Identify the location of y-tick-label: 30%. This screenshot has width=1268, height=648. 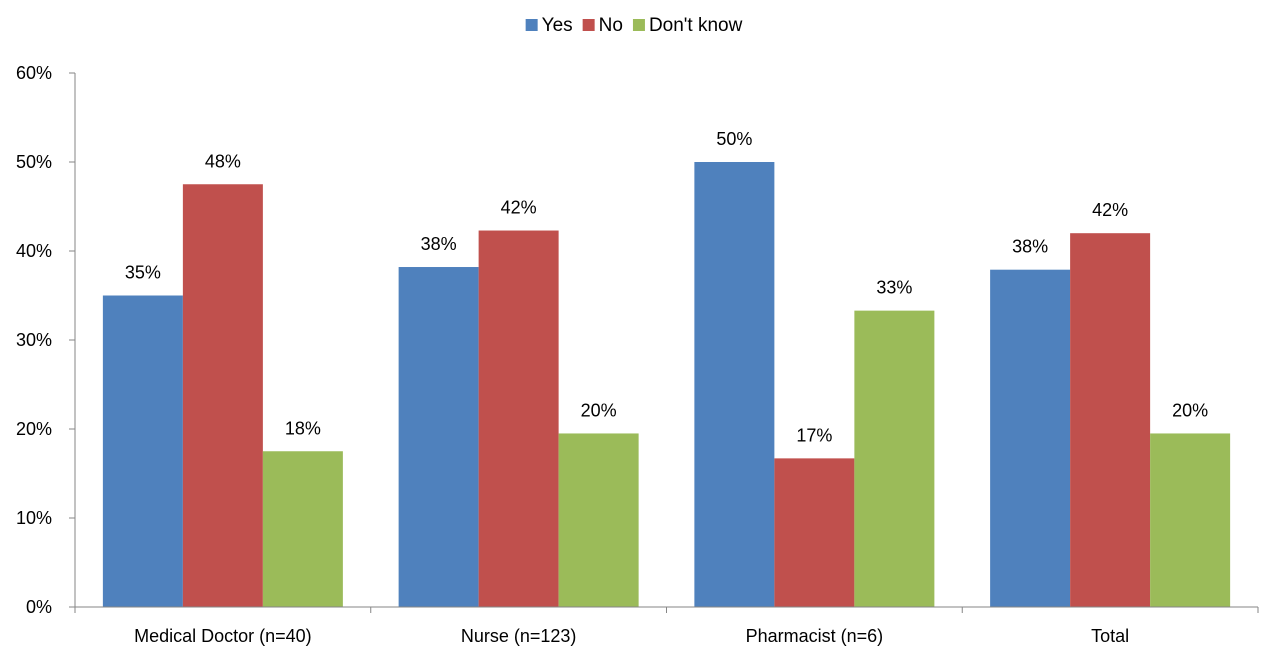
(34, 340).